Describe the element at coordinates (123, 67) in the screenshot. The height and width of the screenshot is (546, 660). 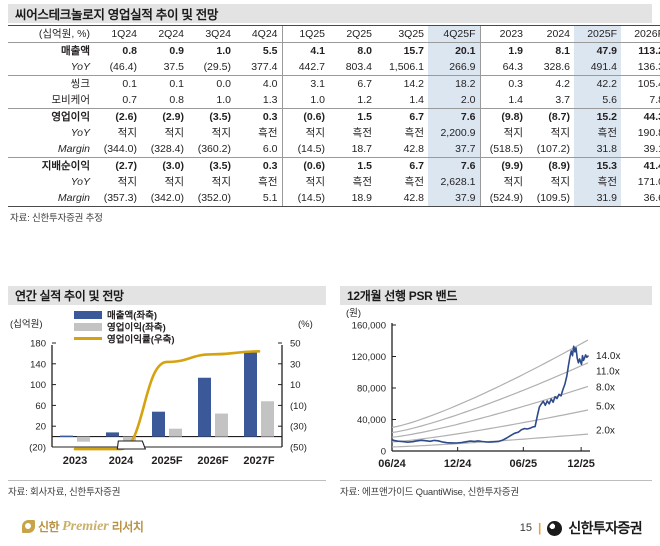
I see `table-cell: (46.4)` at that location.